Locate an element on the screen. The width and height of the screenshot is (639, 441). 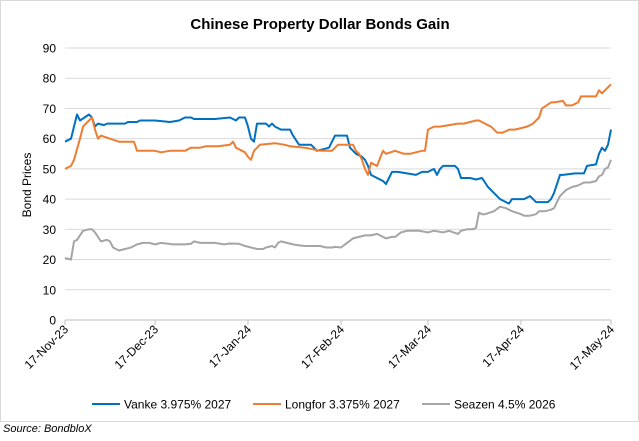
y-tick-label: 0 is located at coordinates (52, 321).